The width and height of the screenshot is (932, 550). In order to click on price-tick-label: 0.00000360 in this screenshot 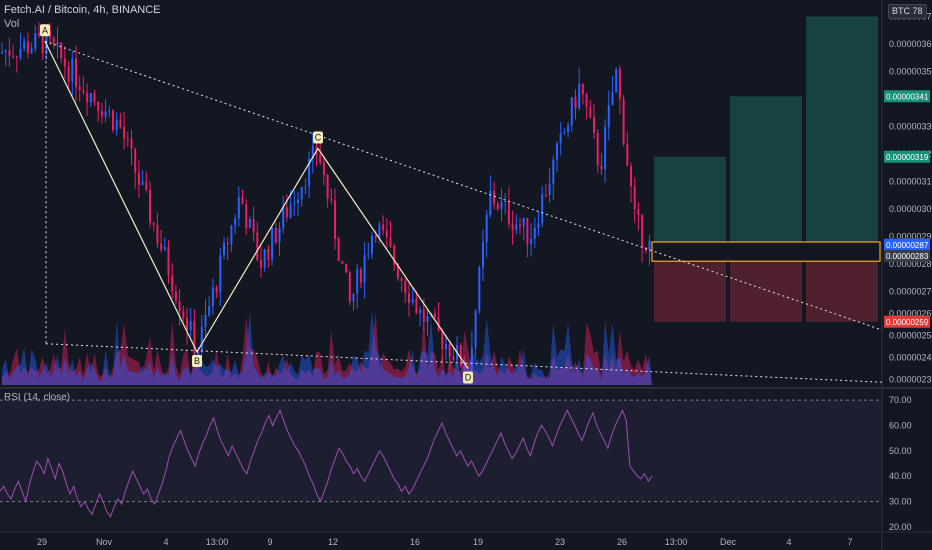, I will do `click(910, 44)`.